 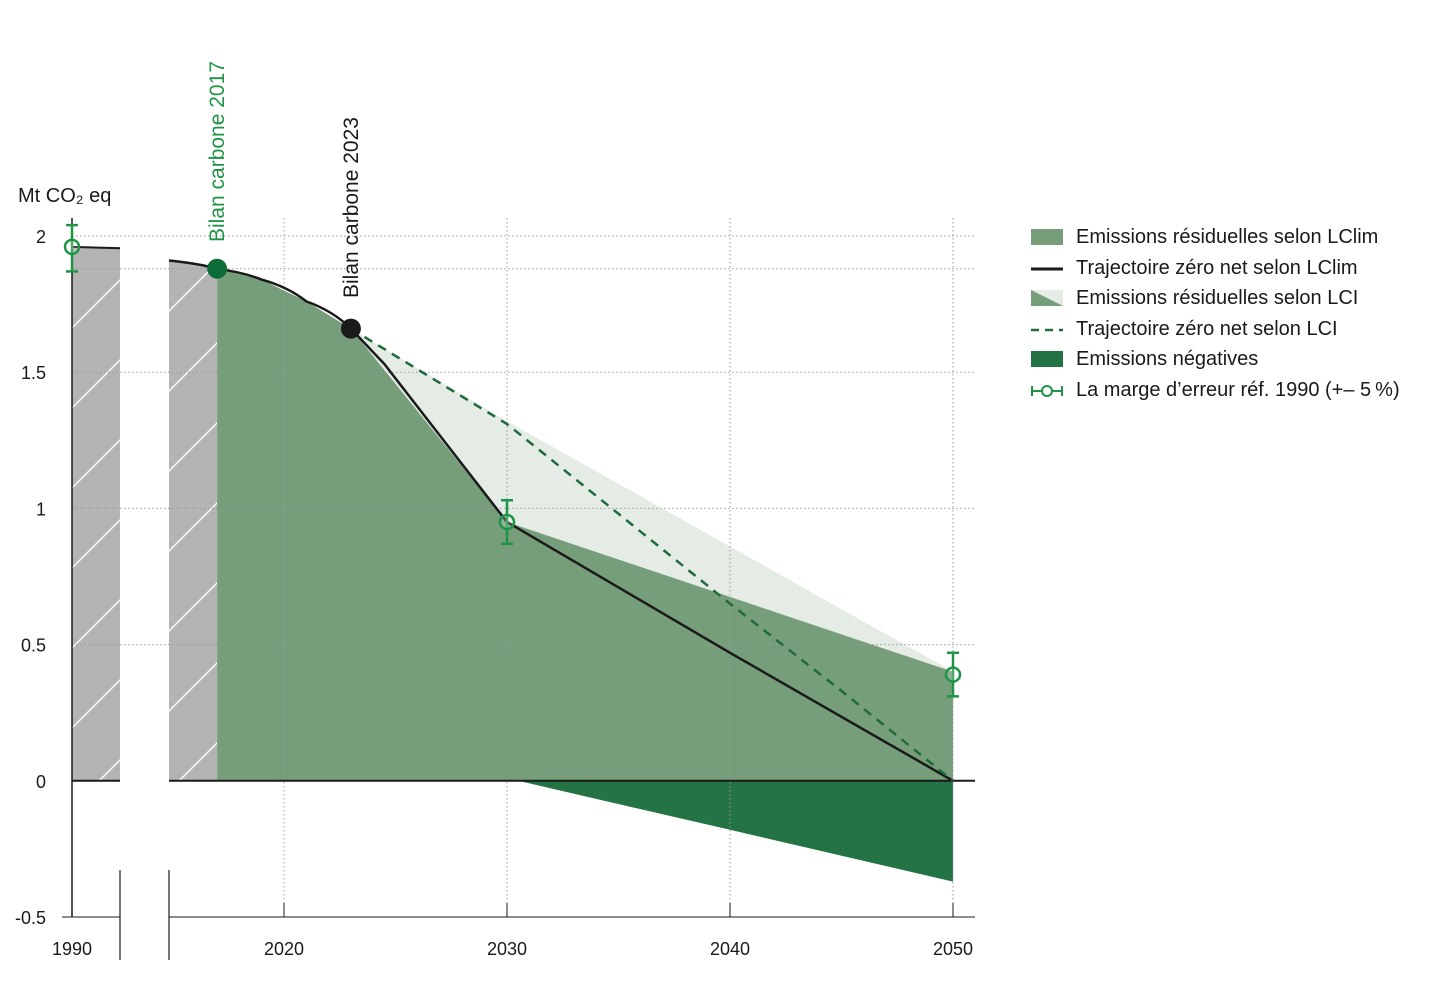 I want to click on legend-label: Trajectoire zéro net selon LCI, so click(x=1207, y=328).